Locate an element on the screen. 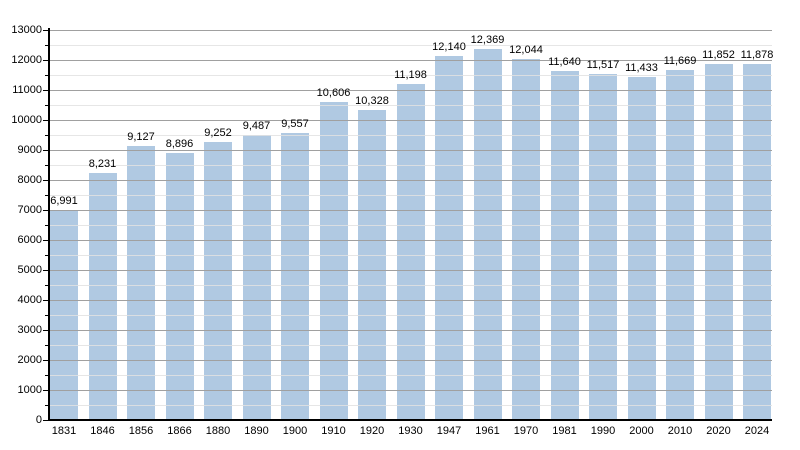 This screenshot has height=450, width=800. x-tick-label: 2000 is located at coordinates (641, 431).